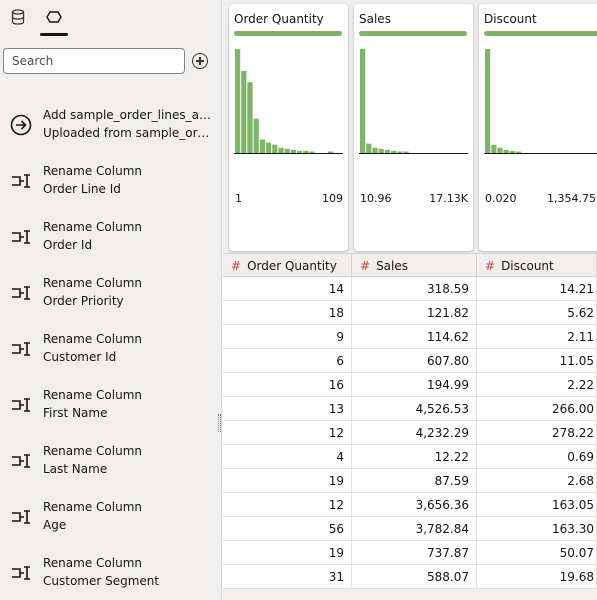 This screenshot has height=600, width=597. What do you see at coordinates (75, 413) in the screenshot?
I see `step-detail: First Name` at bounding box center [75, 413].